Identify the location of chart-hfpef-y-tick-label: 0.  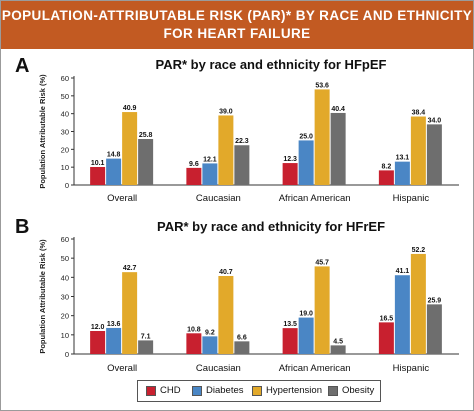
(67, 185).